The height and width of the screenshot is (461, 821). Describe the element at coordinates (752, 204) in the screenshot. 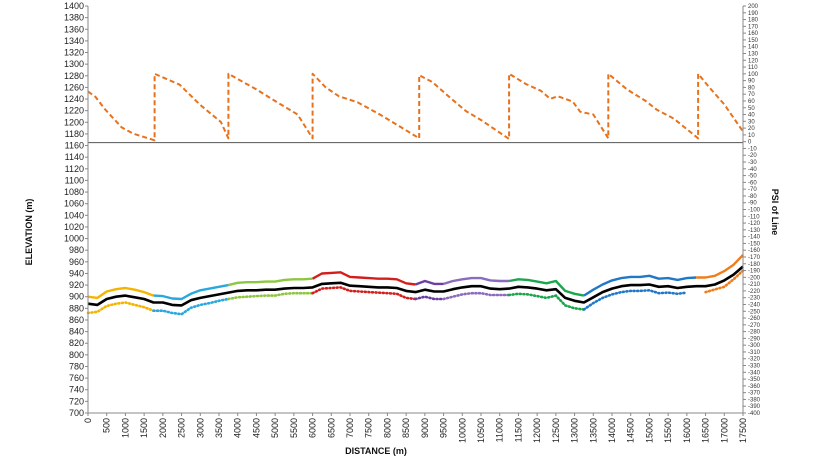

I see `y2-tick-label: -90` at that location.